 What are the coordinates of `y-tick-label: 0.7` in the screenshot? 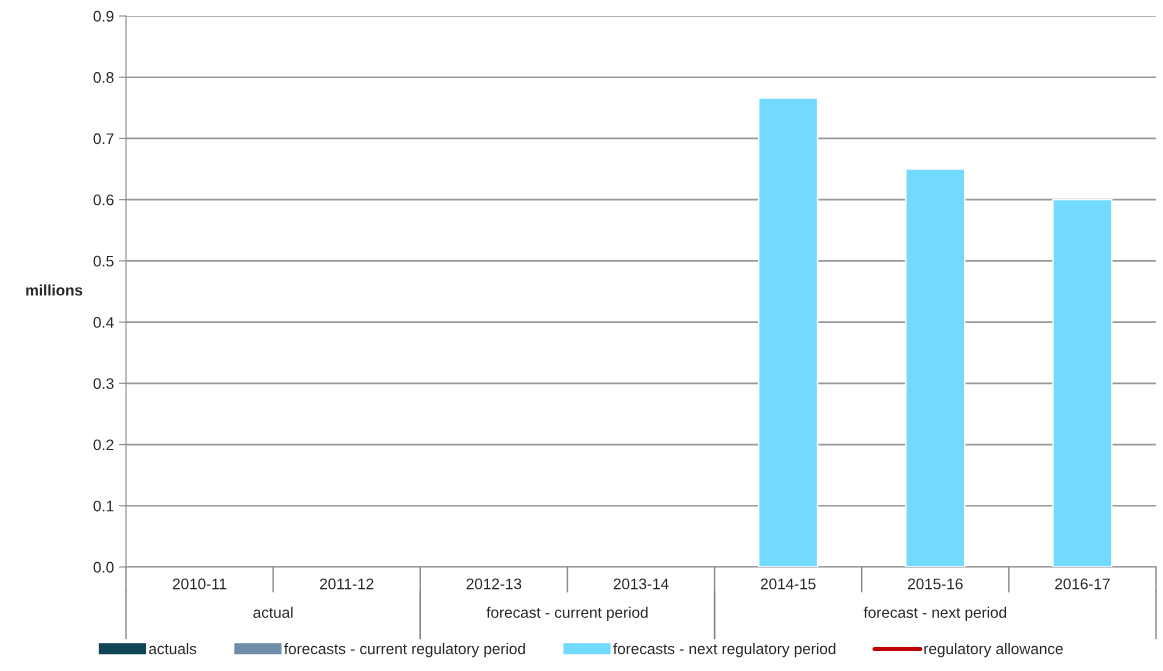 It's located at (103, 139).